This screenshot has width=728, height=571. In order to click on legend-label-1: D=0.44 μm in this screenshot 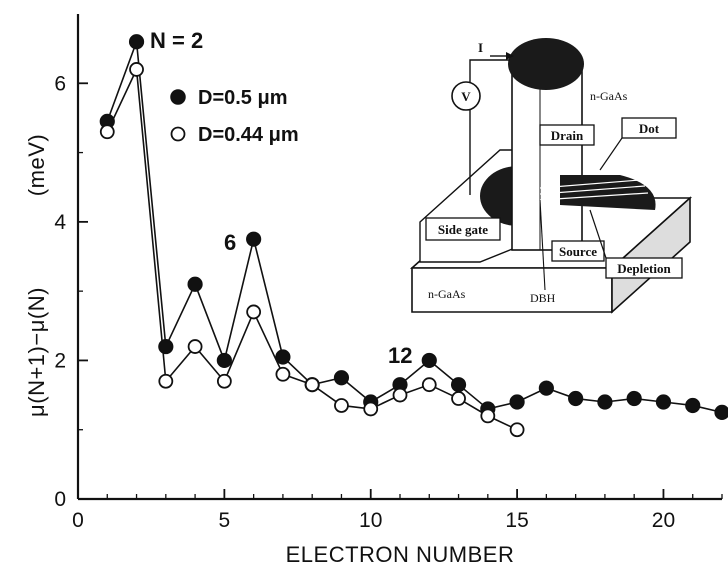, I will do `click(248, 135)`.